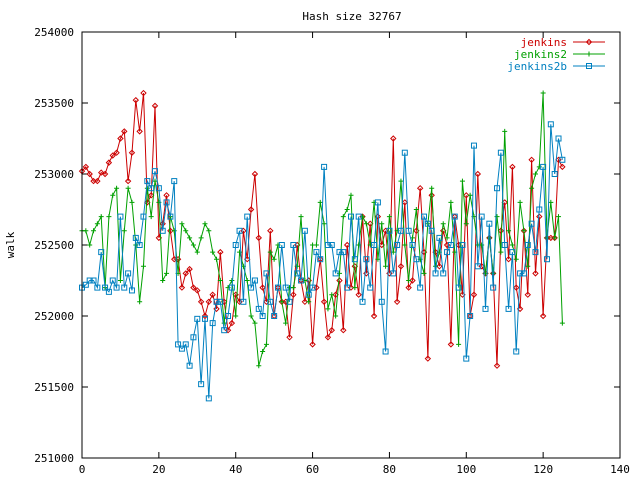  I want to click on y-tick-label: 254000, so click(54, 32).